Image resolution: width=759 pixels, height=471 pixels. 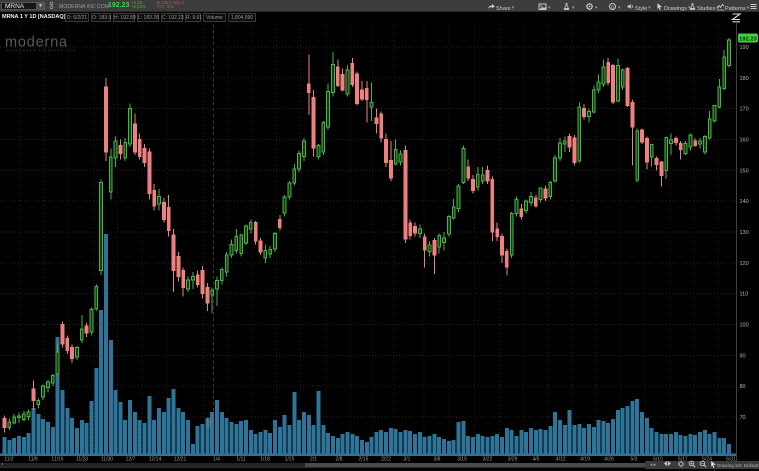 What do you see at coordinates (536, 460) in the screenshot?
I see `svg-text: 4/5` at bounding box center [536, 460].